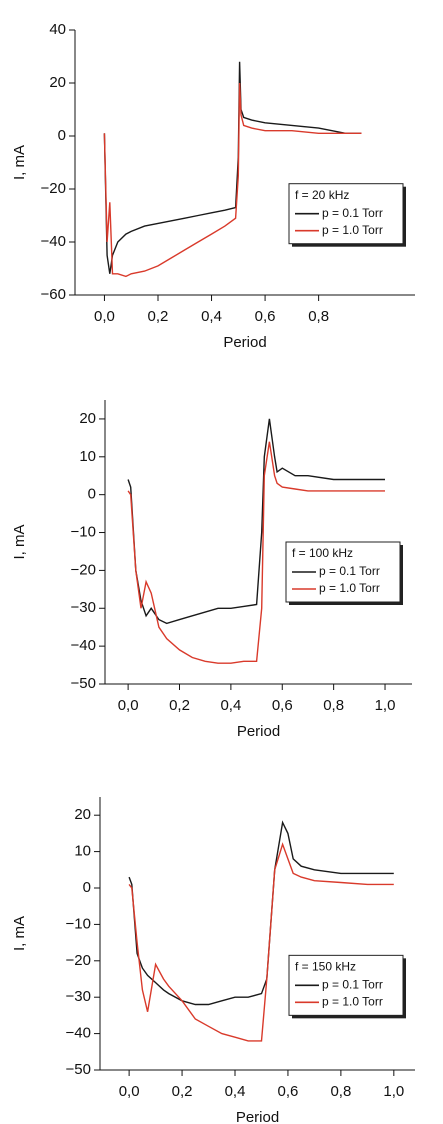 Image resolution: width=443 pixels, height=1124 pixels. Describe the element at coordinates (57, 29) in the screenshot. I see `y-tick-label: 40` at that location.